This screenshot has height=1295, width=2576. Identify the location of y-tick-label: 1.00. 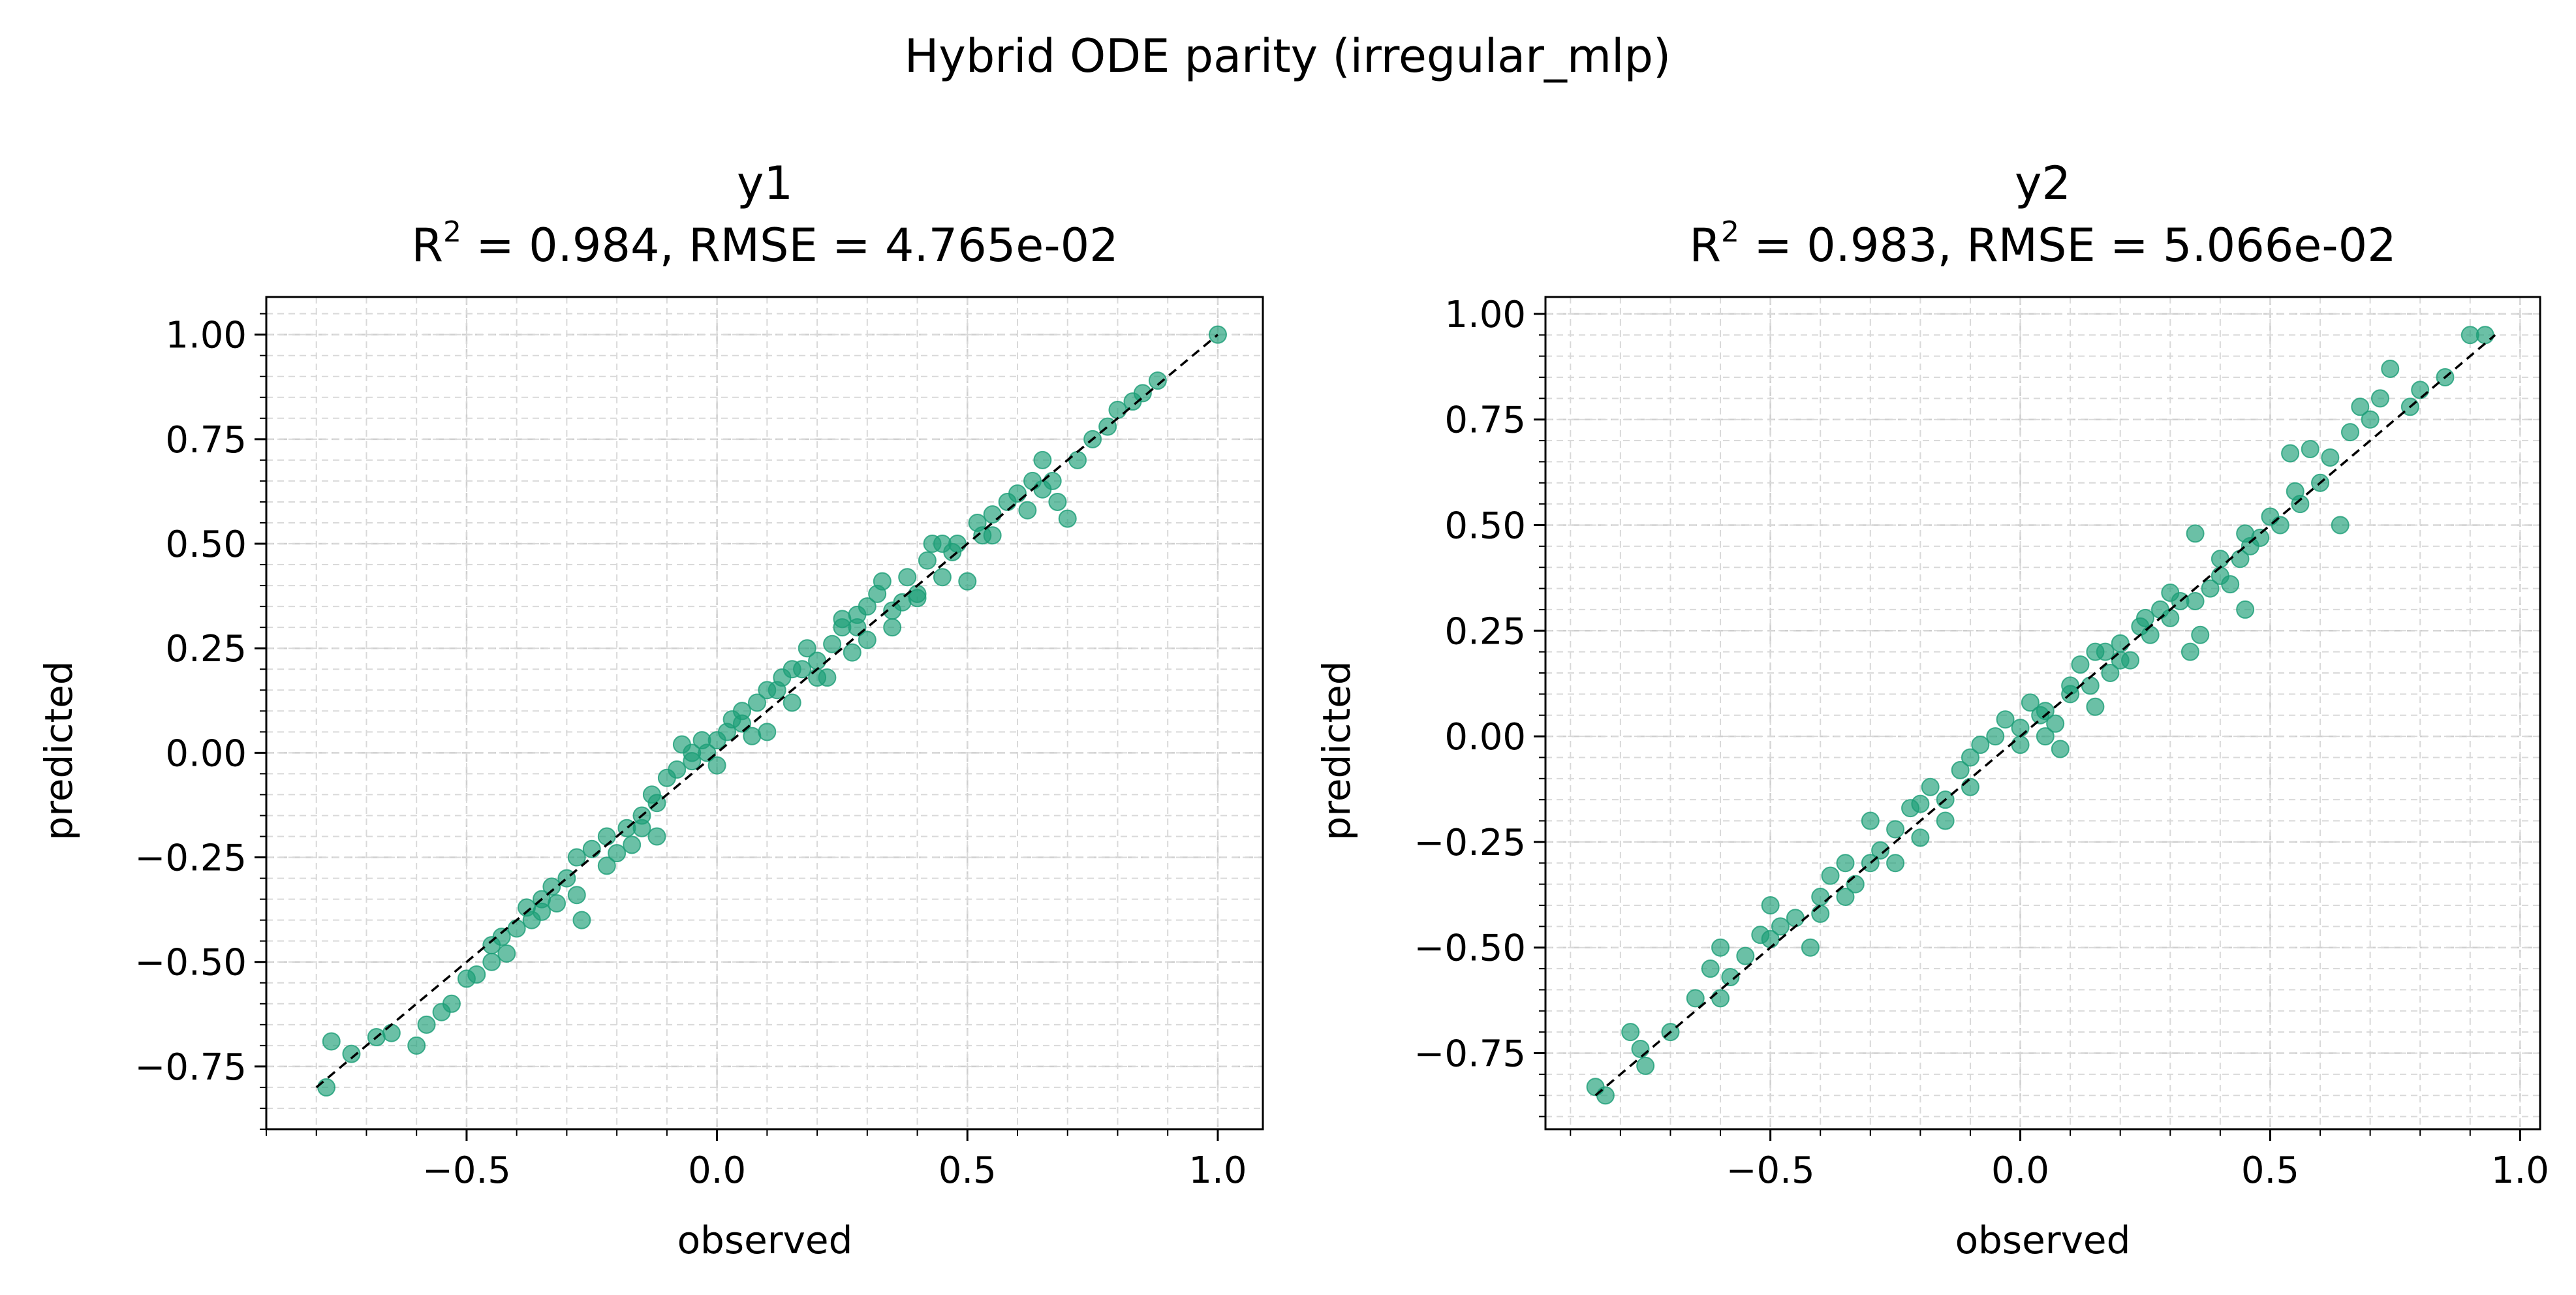
(206, 336).